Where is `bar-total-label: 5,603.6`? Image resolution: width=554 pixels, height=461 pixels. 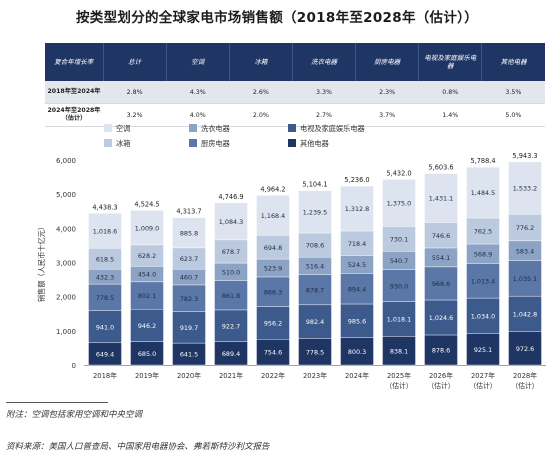
bar-total-label: 5,603.6 is located at coordinates (440, 168).